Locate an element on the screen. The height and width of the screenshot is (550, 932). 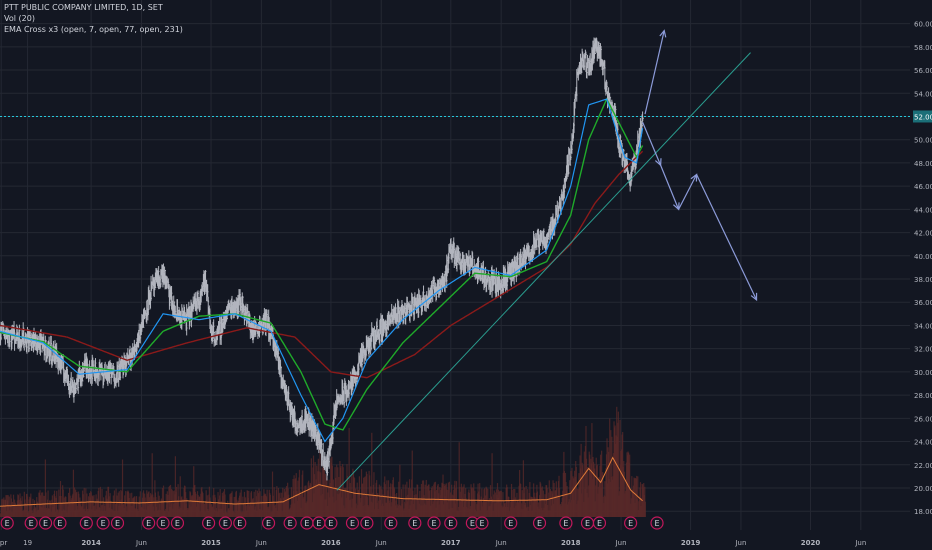
x-tick-label: 2016 is located at coordinates (331, 543).